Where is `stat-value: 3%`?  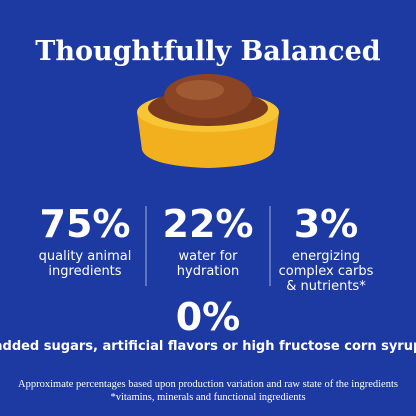 stat-value: 3% is located at coordinates (326, 224).